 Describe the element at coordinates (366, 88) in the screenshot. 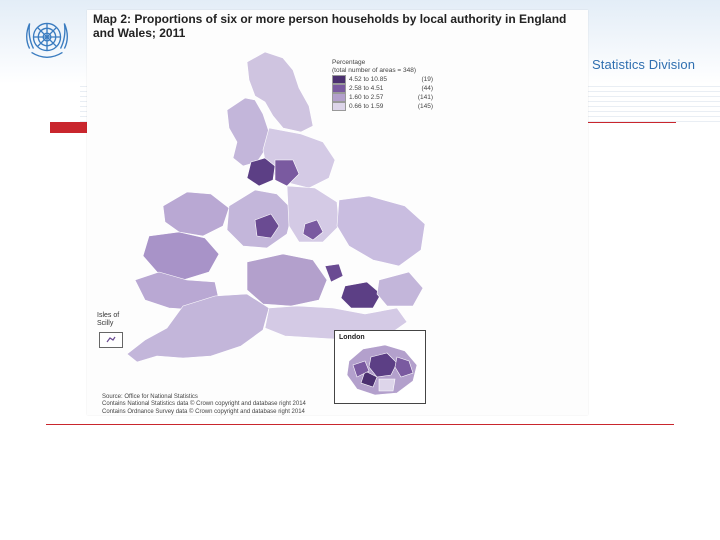

I see `legend-range: 2.58 to 4.51` at that location.